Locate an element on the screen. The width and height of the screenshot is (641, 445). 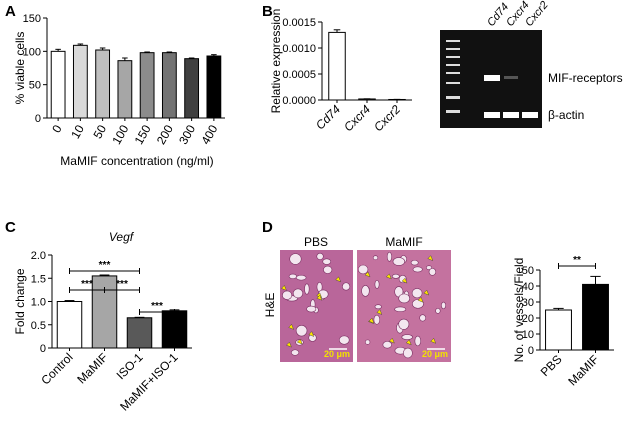
panel-label: A is located at coordinates (10, 11).